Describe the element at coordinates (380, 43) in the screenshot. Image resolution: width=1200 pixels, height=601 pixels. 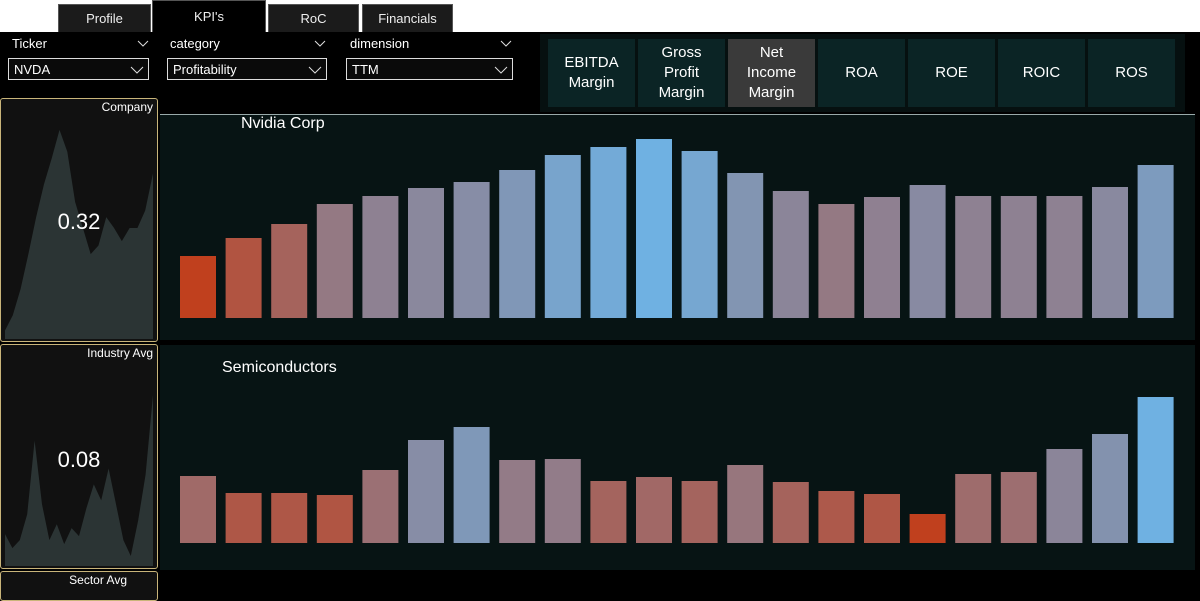
I see `filter-label: dimension` at that location.